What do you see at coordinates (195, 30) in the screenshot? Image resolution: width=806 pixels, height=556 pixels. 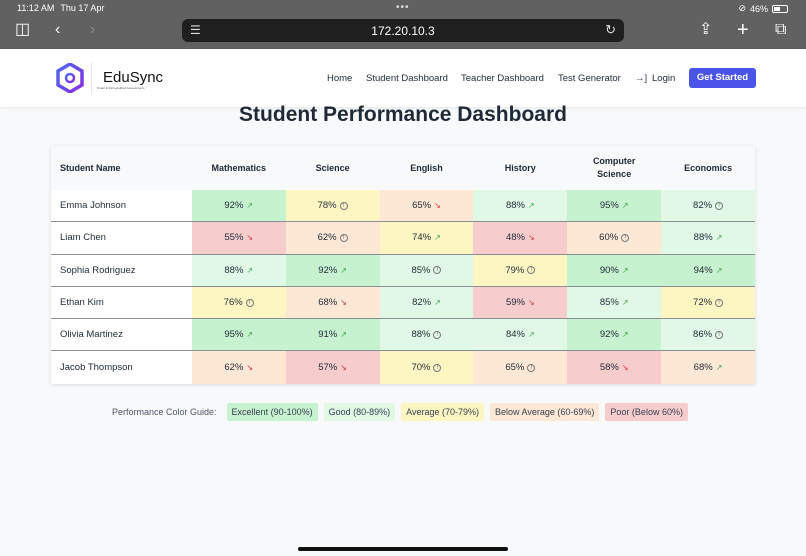 I see `reader-icon: ☰` at bounding box center [195, 30].